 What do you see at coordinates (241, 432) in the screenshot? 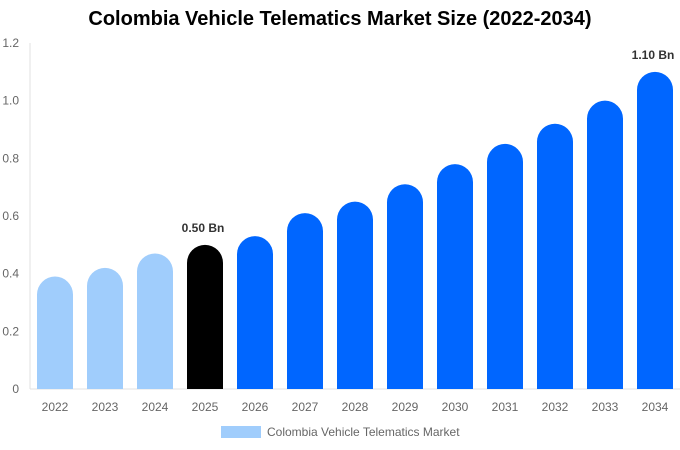
I see `legend-swatch` at bounding box center [241, 432].